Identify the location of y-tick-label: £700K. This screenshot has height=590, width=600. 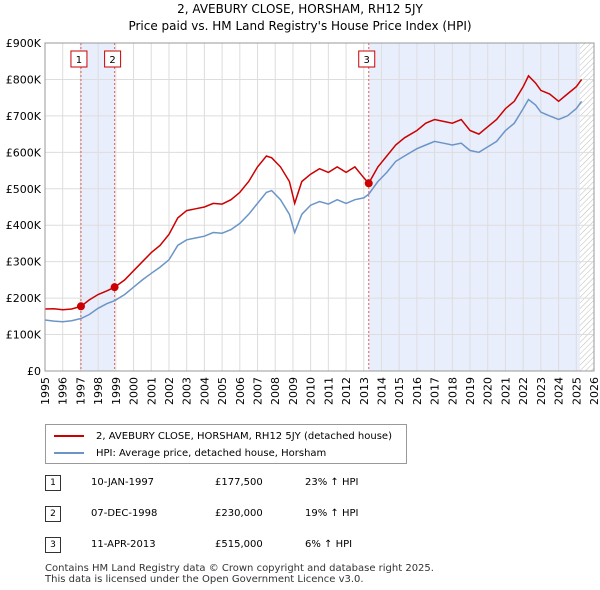
(24, 116).